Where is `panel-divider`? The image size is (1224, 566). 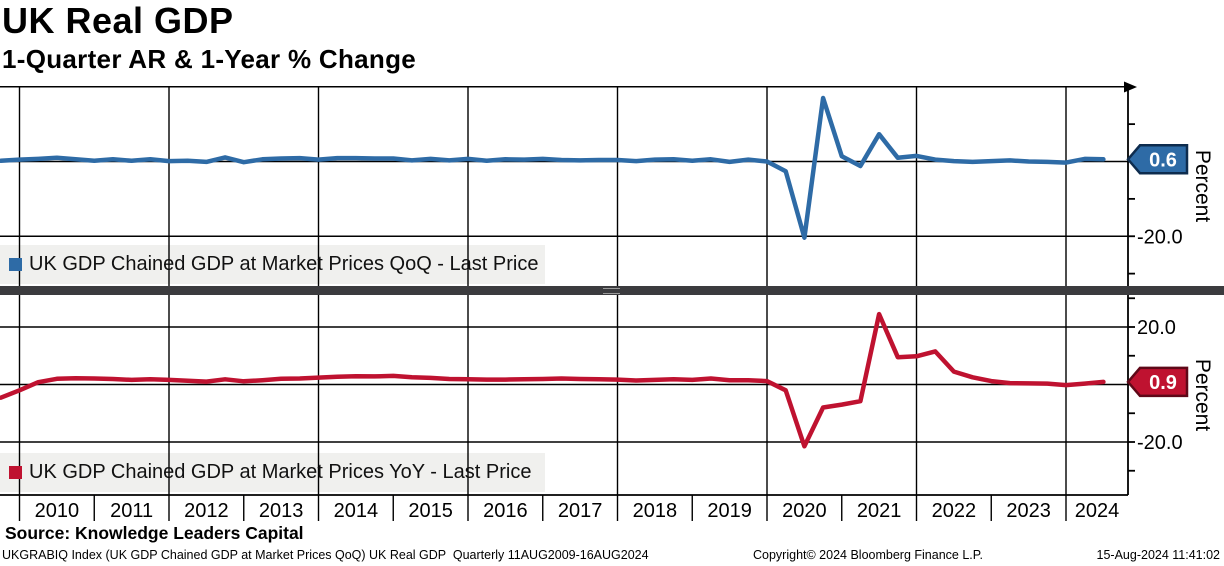
panel-divider is located at coordinates (612, 290).